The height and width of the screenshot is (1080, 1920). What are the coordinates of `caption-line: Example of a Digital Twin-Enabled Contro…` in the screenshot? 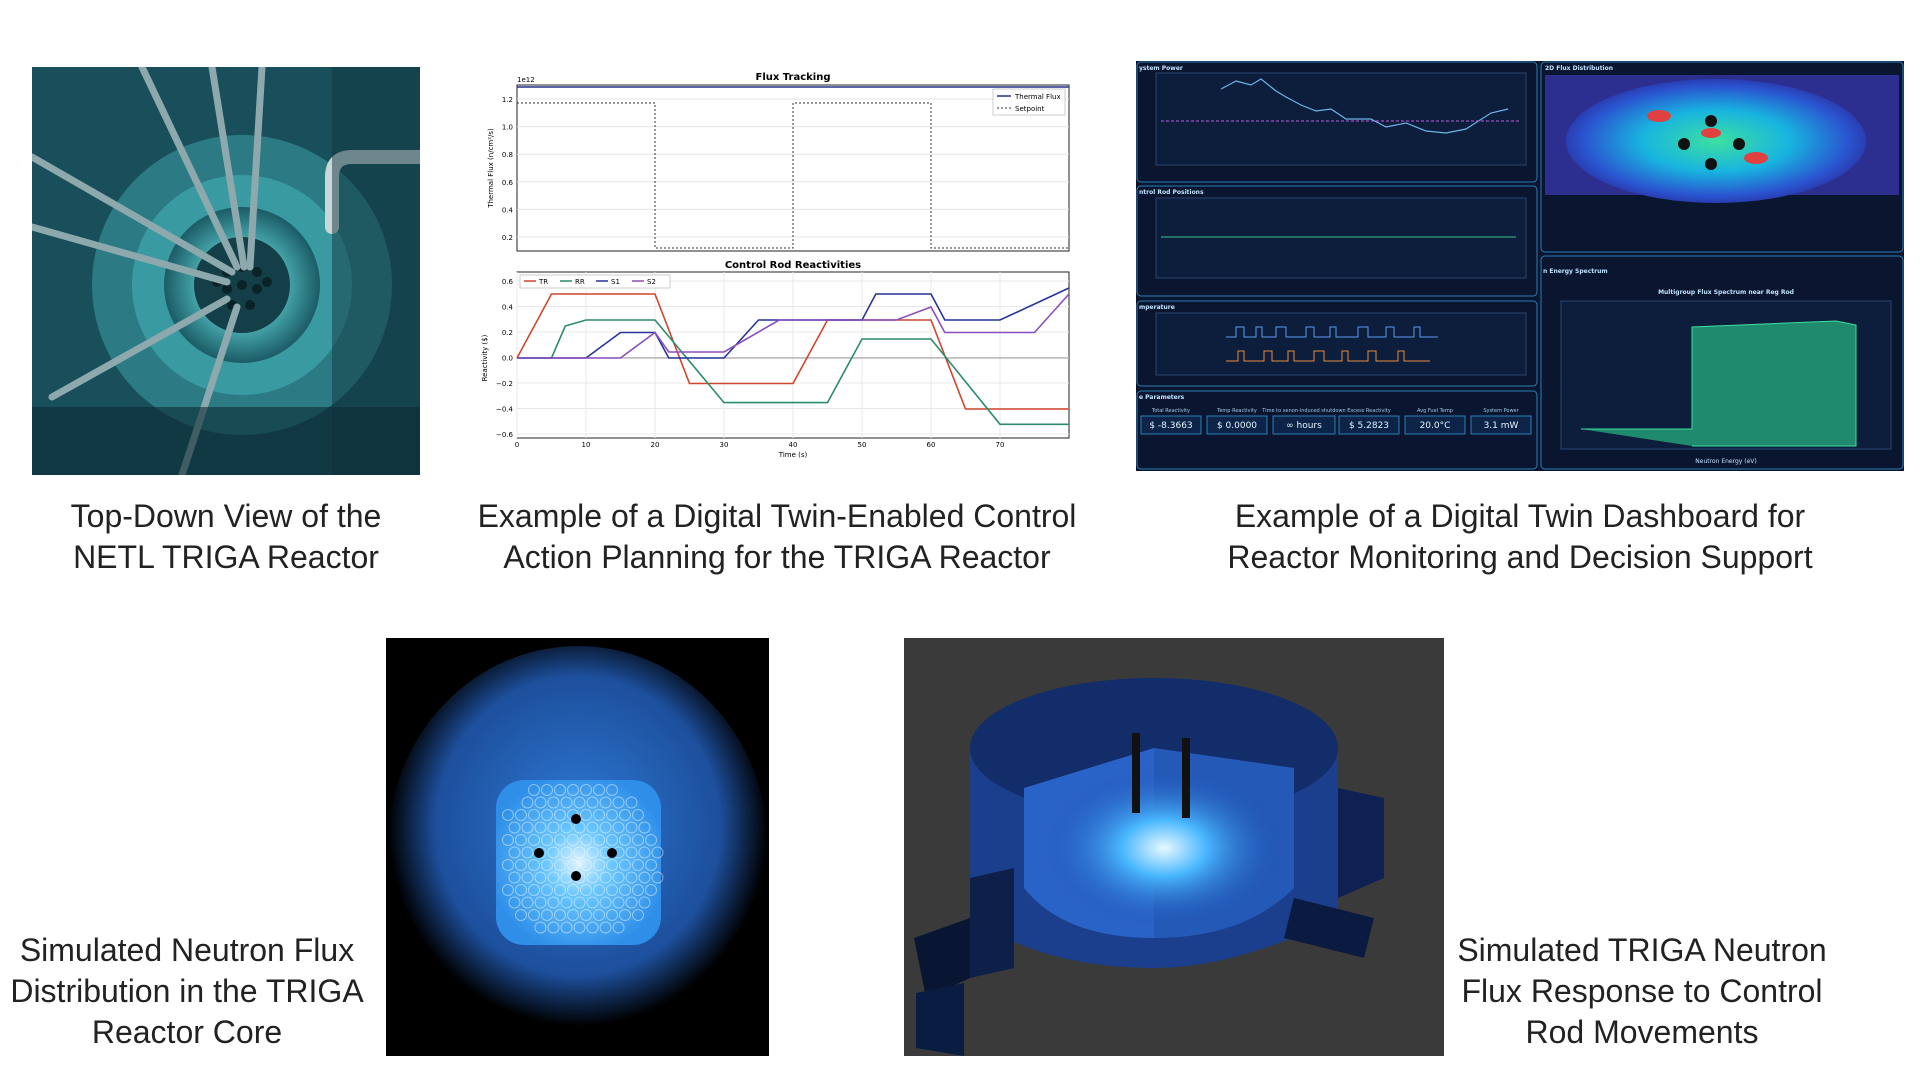 It's located at (777, 516).